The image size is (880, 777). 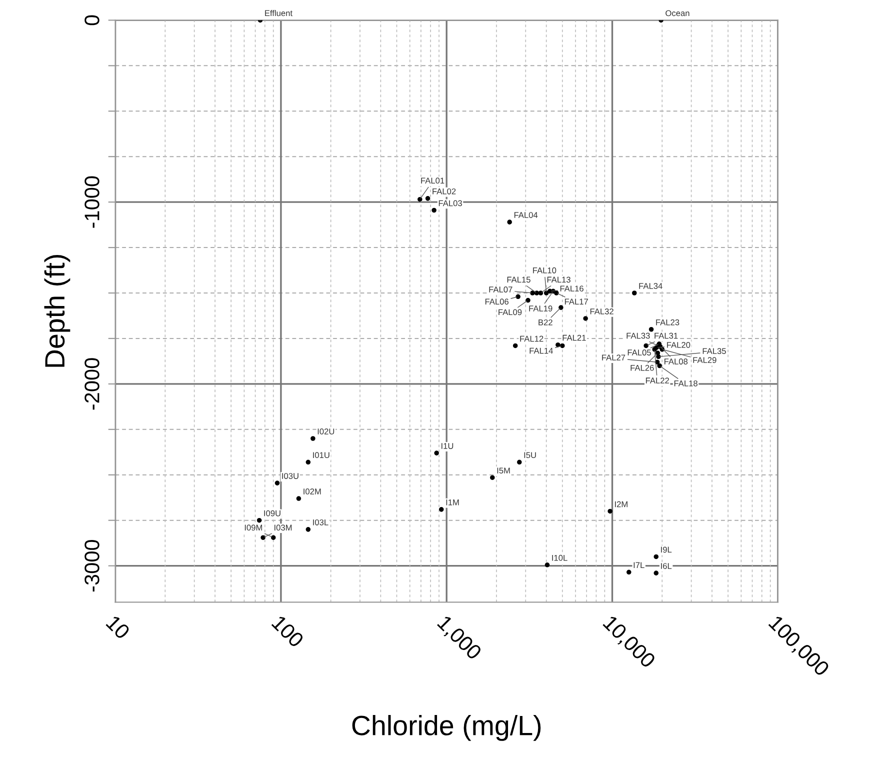 I want to click on annotation: FAL22, so click(x=657, y=381).